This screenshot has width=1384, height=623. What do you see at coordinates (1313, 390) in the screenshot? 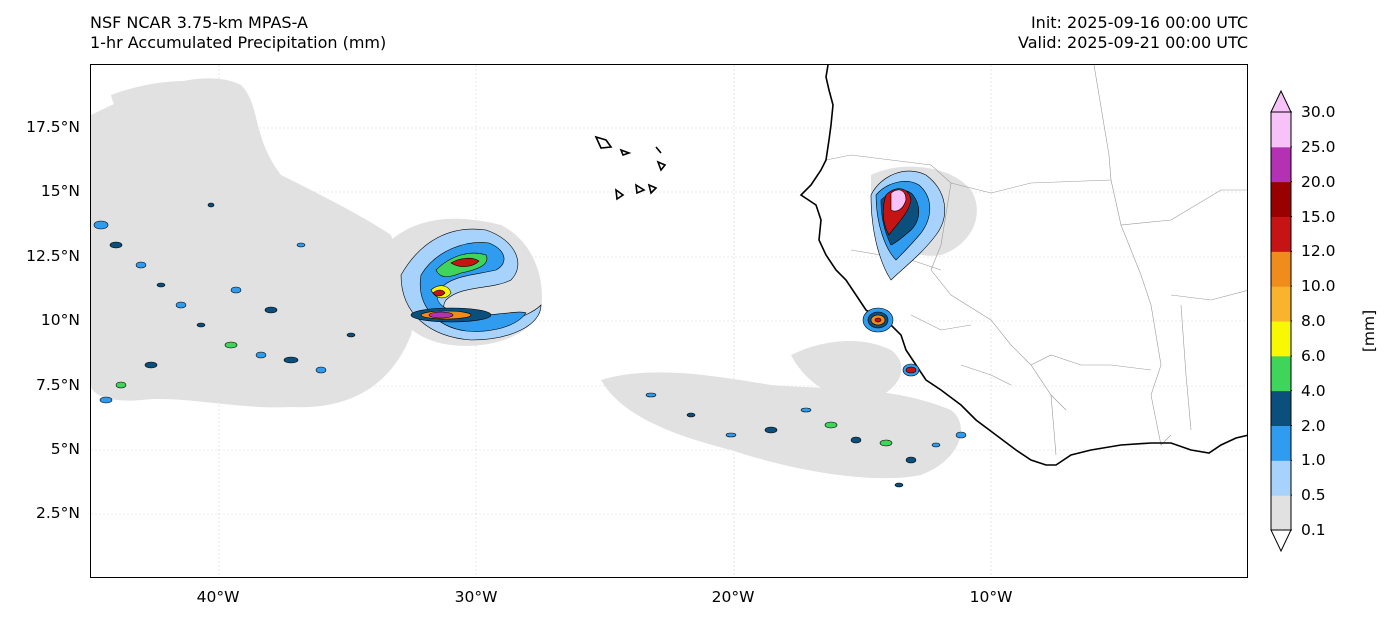
I see `colorbar-level-label: 4.0` at bounding box center [1313, 390].